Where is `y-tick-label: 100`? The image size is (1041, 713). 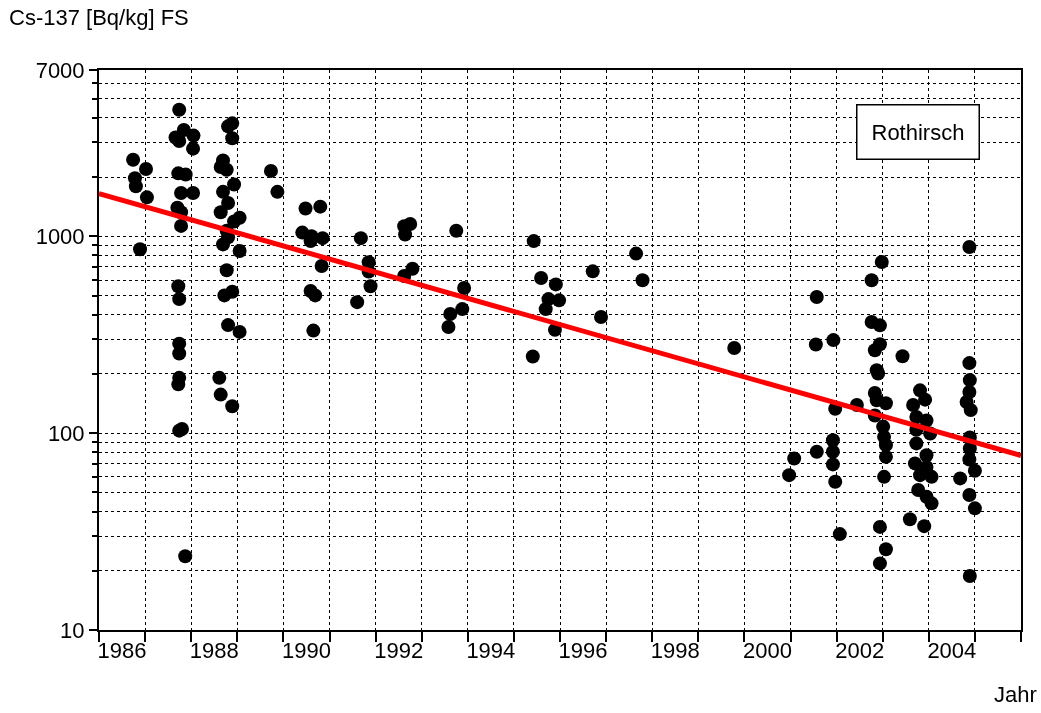
y-tick-label: 100 is located at coordinates (66, 433).